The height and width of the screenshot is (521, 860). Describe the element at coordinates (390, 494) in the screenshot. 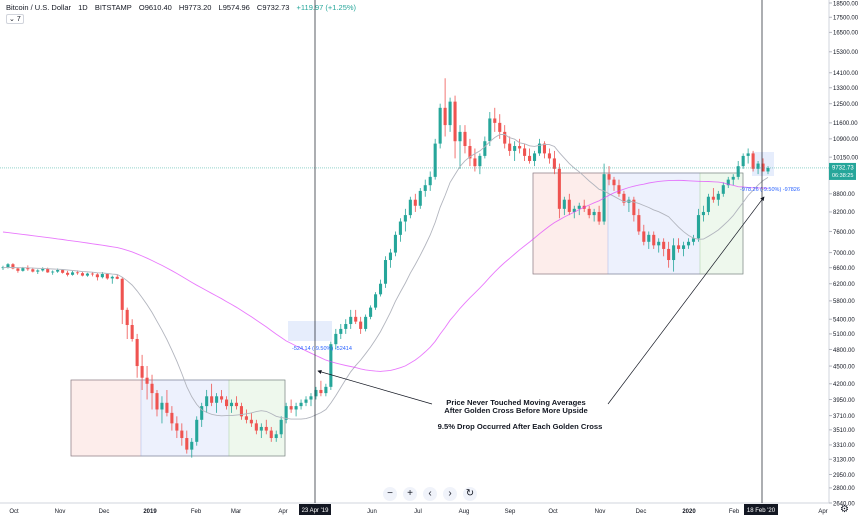

I see `zoom-out-button: −` at that location.